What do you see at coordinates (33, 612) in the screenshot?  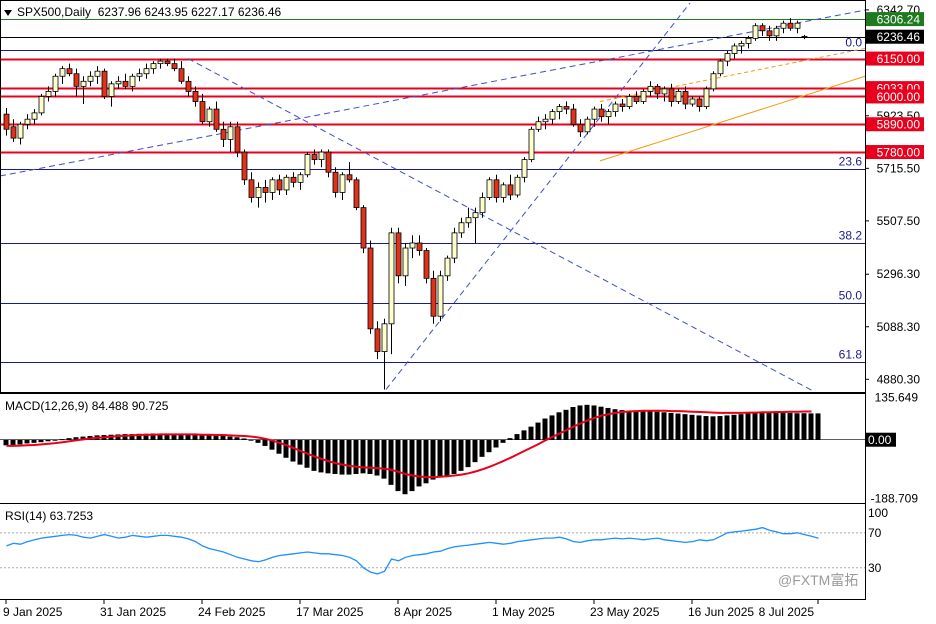 I see `time-tick-label: 9 Jan 2025` at bounding box center [33, 612].